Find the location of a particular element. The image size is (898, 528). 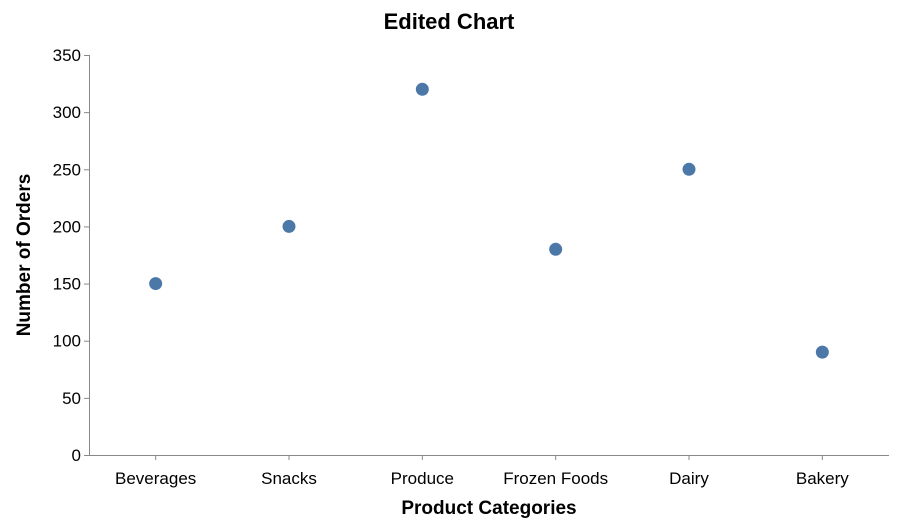

y-tick-label: 200 is located at coordinates (67, 226).